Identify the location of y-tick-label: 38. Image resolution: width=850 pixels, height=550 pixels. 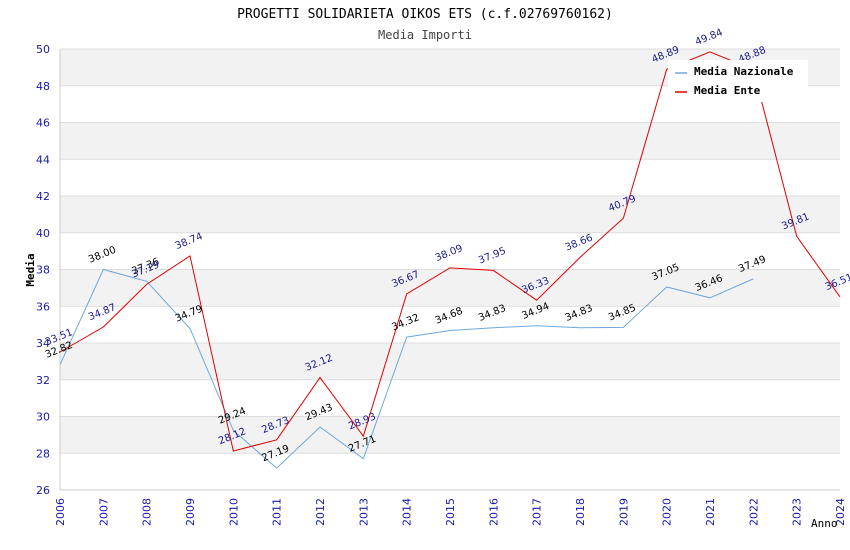
(43, 270).